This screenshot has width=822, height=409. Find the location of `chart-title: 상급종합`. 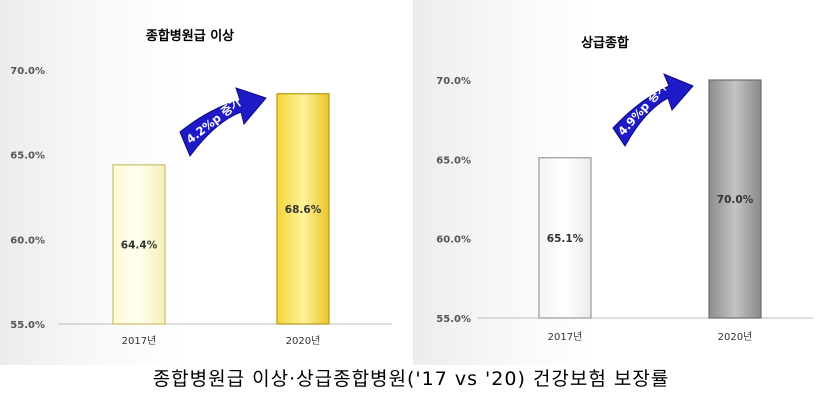

chart-title: 상급종합 is located at coordinates (605, 43).